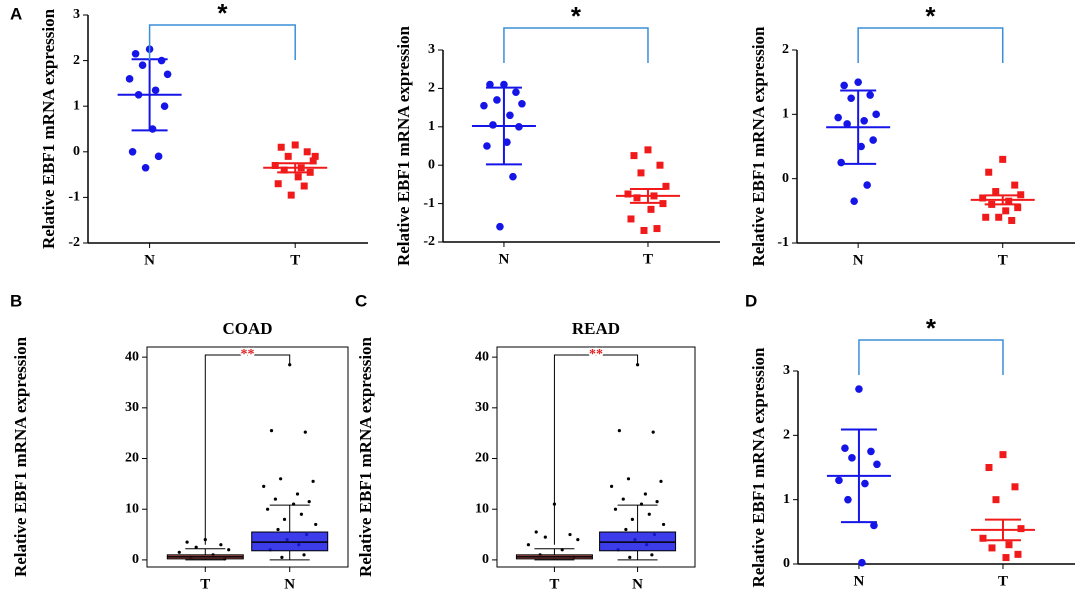 The image size is (1084, 607). Describe the element at coordinates (429, 241) in the screenshot. I see `y-tick-label: -2` at that location.